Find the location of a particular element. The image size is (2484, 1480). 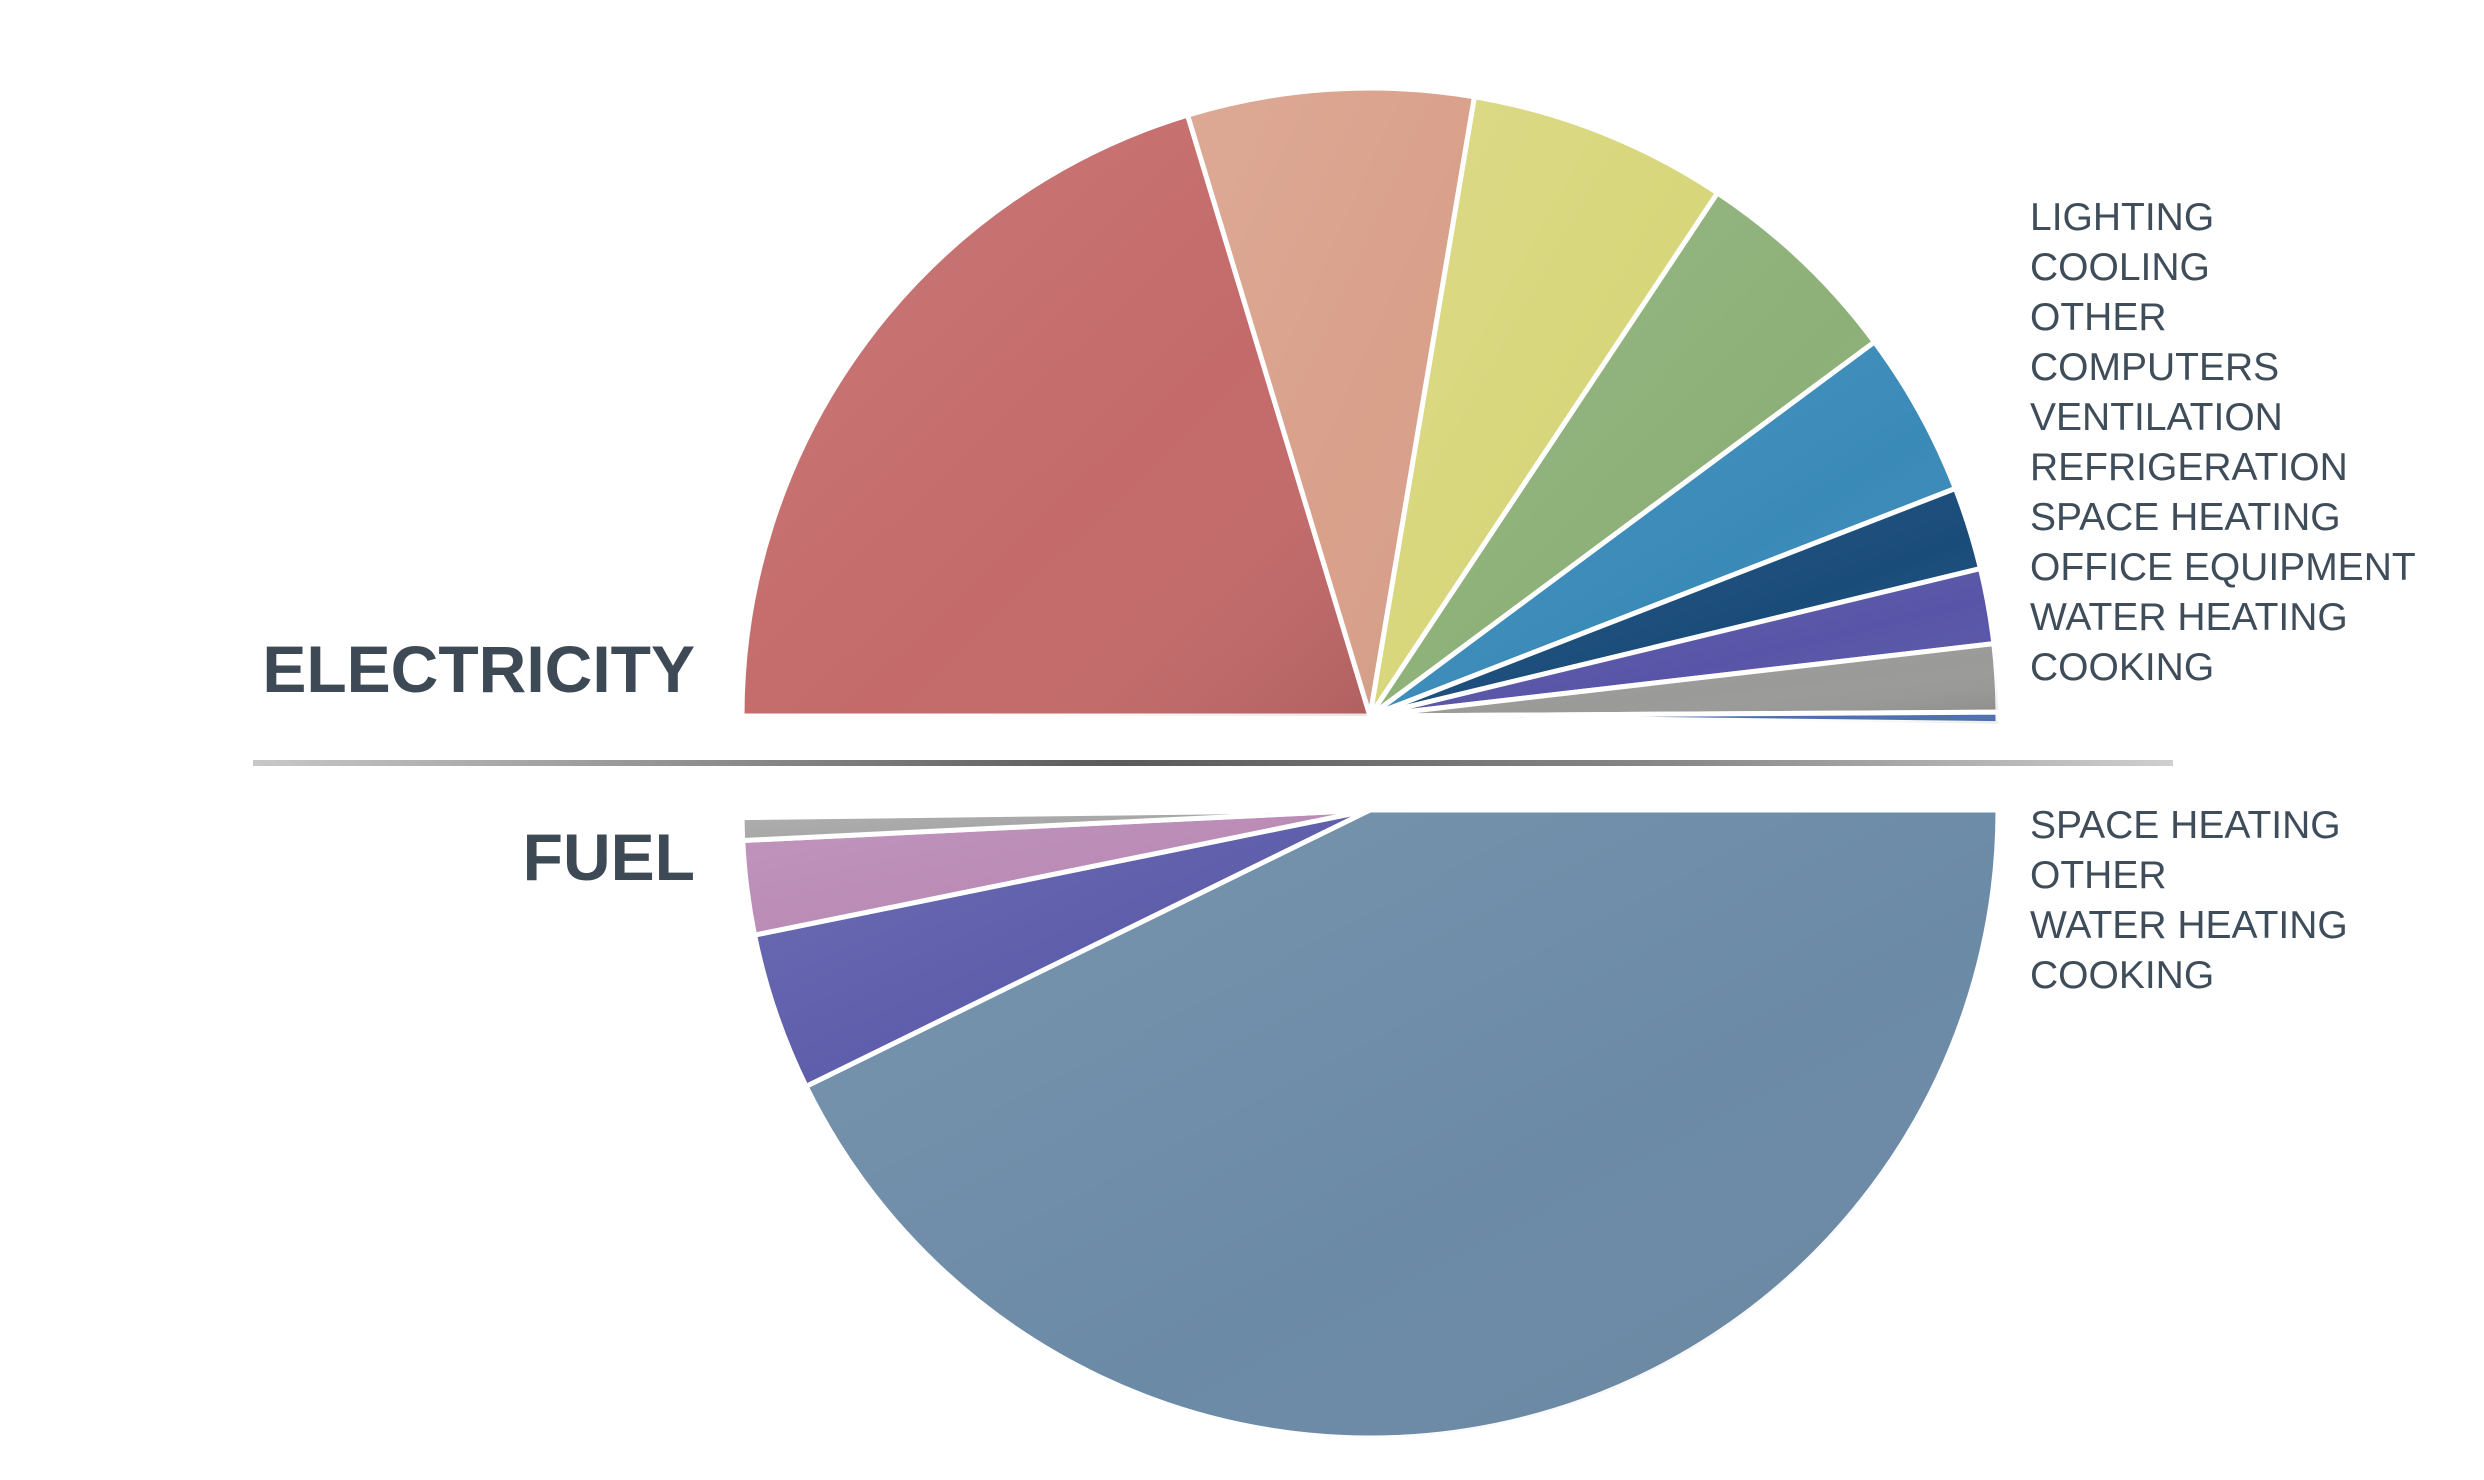

electricity-slice-sheen-refrigeration is located at coordinates (1675, 602).